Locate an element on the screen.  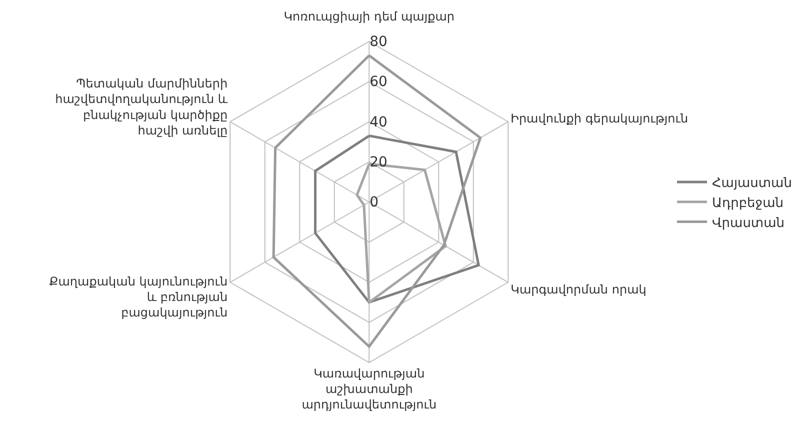
y-tick-label: 60 is located at coordinates (379, 82).